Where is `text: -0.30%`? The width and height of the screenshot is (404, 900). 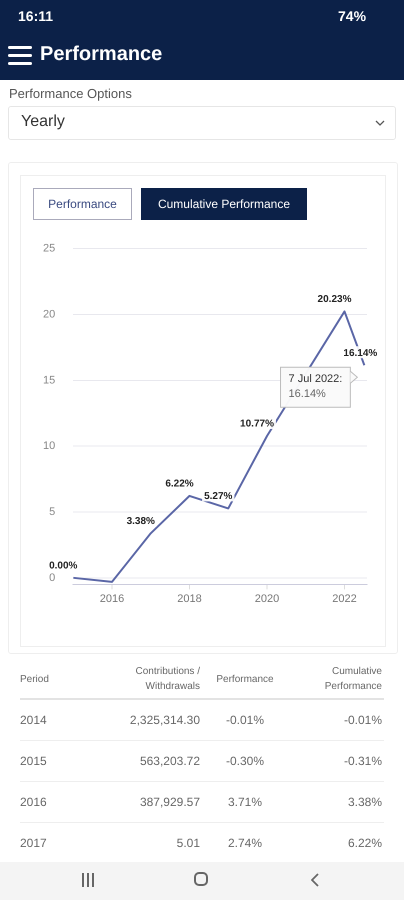
text: -0.30% is located at coordinates (245, 761).